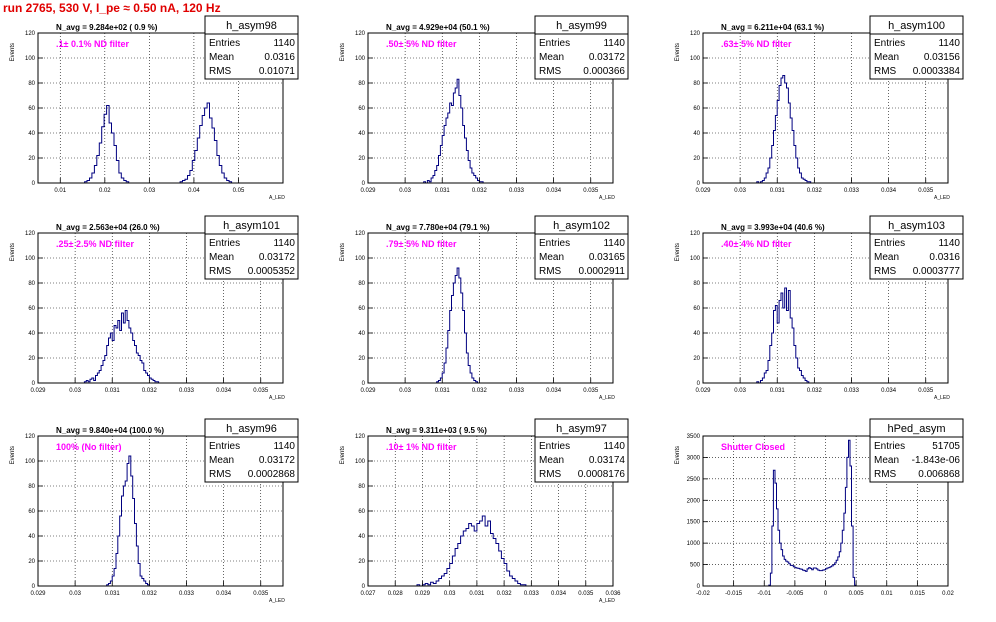 The image size is (996, 622). Describe the element at coordinates (95, 244) in the screenshot. I see `filter-label: .25± 2.5% ND filter` at that location.